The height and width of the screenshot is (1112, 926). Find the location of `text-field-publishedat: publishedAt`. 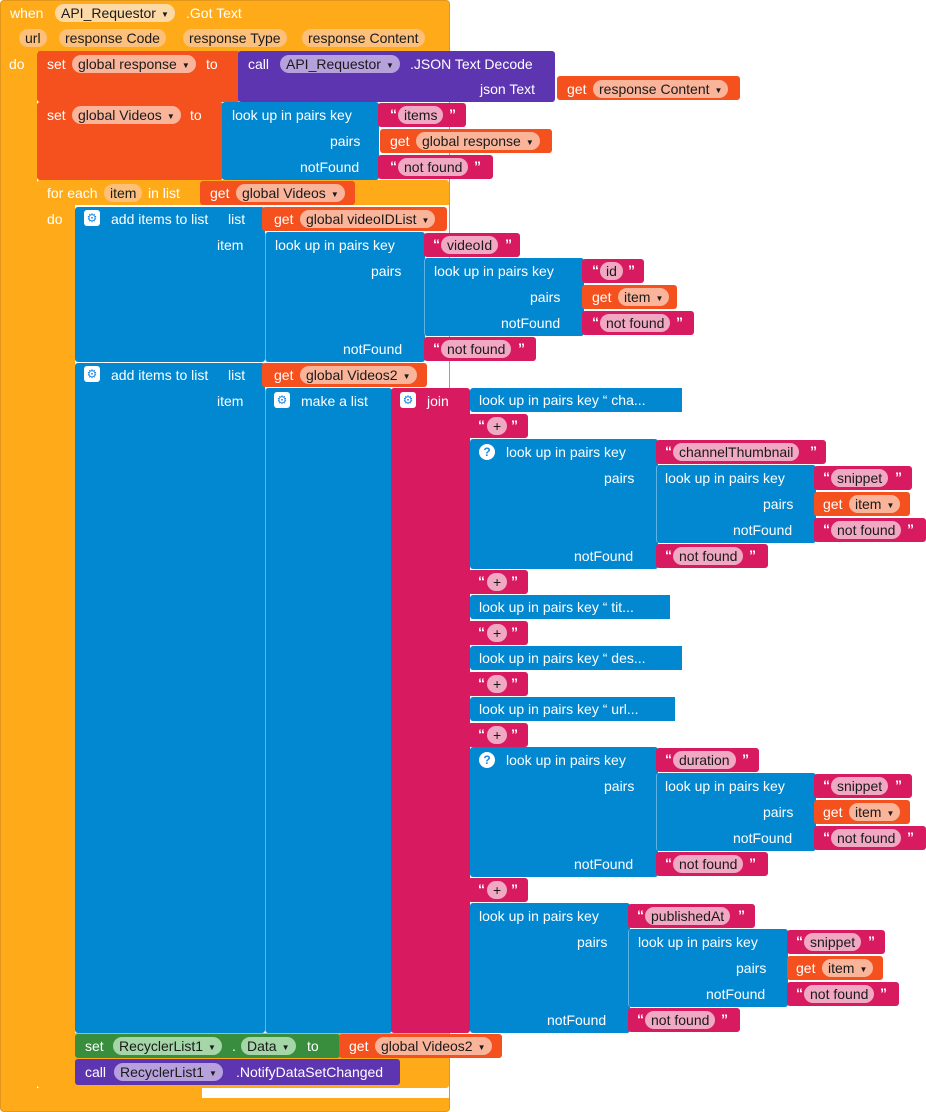

text-field-publishedat: publishedAt is located at coordinates (688, 916).